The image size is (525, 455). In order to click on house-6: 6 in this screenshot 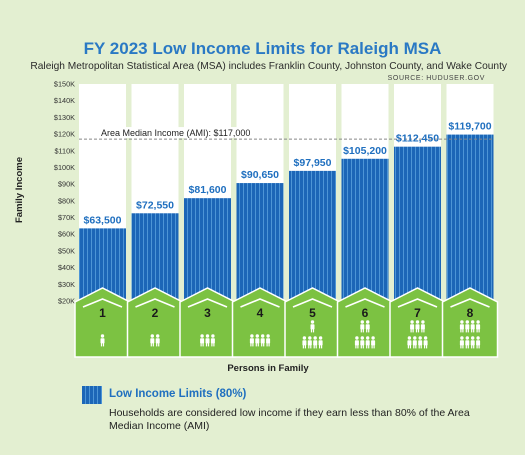, I will do `click(365, 322)`.